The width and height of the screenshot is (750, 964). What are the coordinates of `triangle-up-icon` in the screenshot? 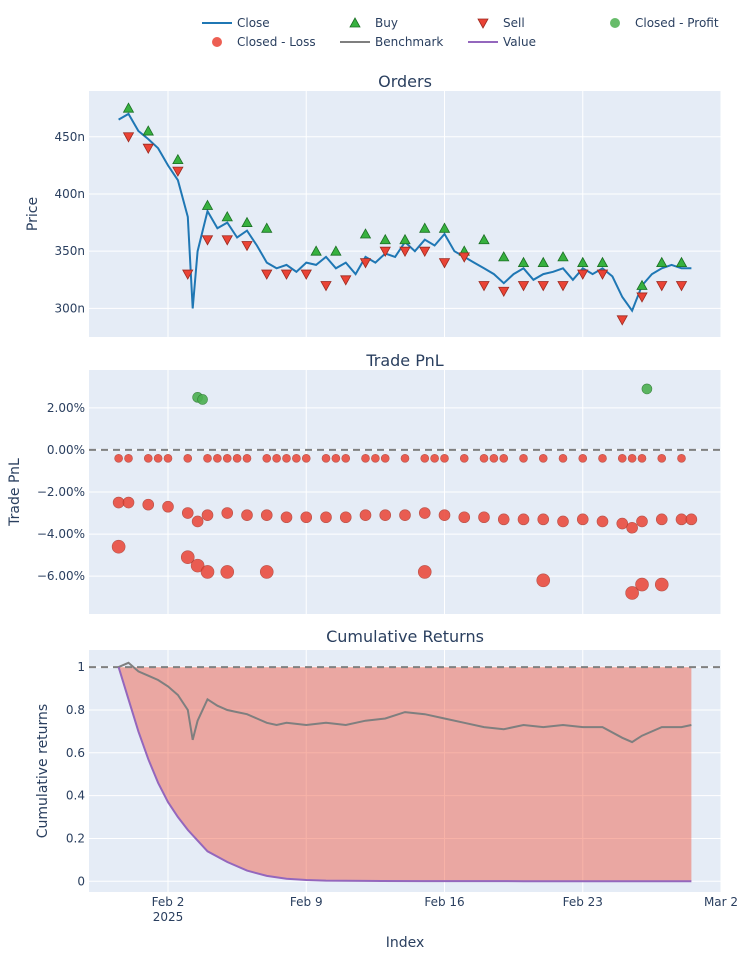 It's located at (355, 22).